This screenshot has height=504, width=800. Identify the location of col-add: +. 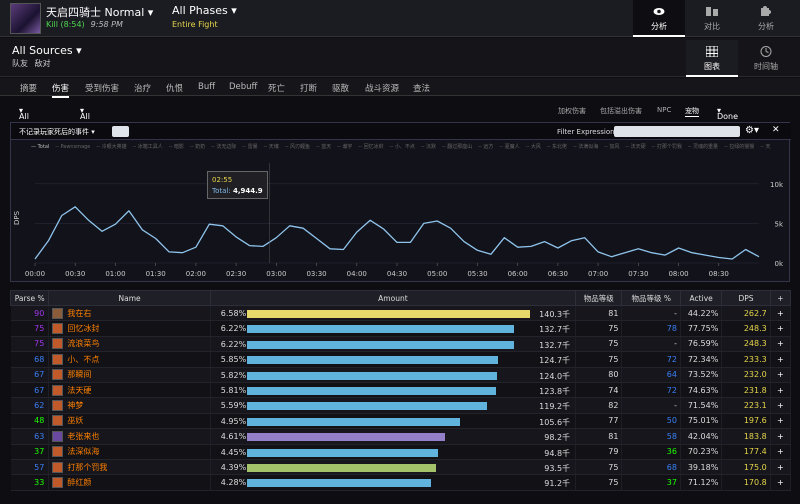
(780, 298).